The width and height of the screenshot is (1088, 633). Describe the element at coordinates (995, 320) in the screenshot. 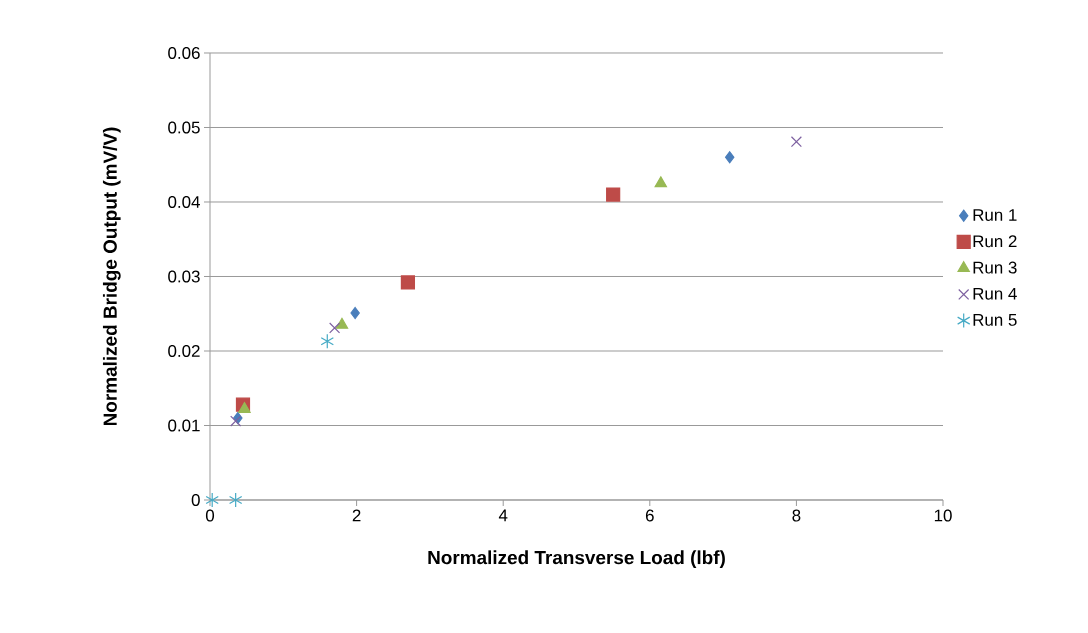

I see `legend-label: Run 5` at that location.